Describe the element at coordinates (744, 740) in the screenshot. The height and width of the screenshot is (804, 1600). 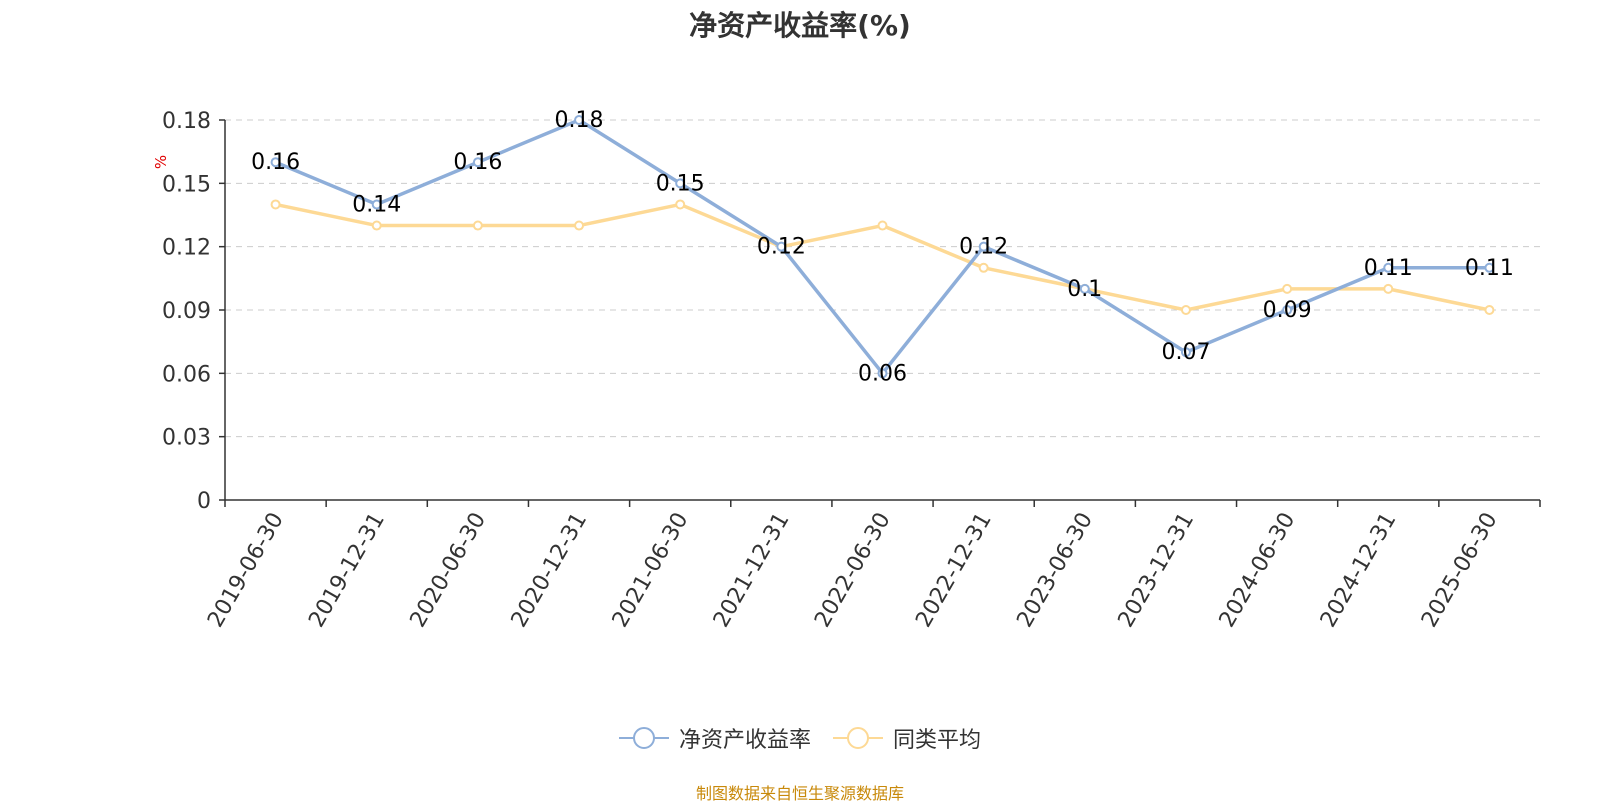
I see `legend-label-roe: 净资产收益率` at that location.